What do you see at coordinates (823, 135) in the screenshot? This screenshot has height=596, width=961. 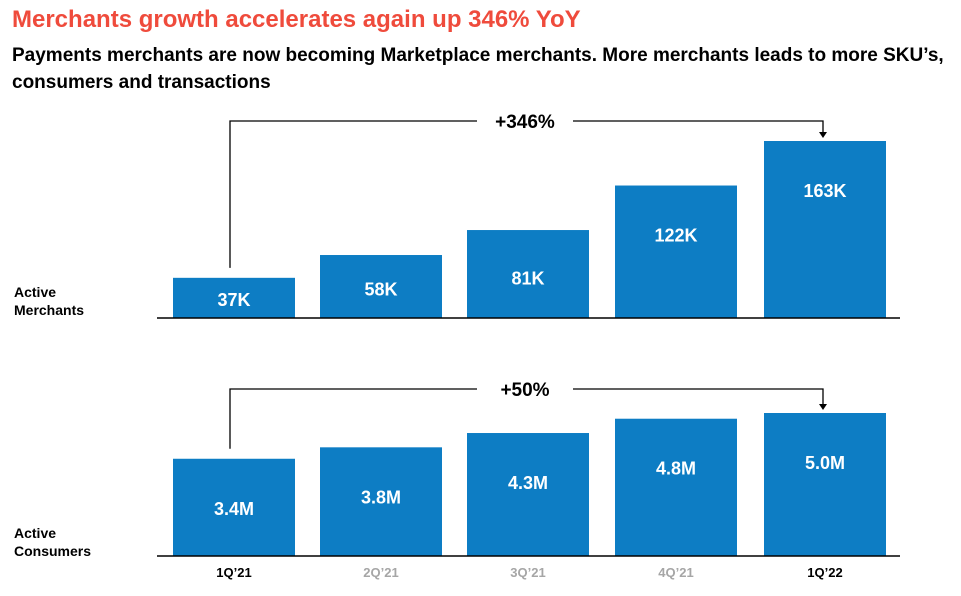 I see `merchants-connector-arrow-icon` at bounding box center [823, 135].